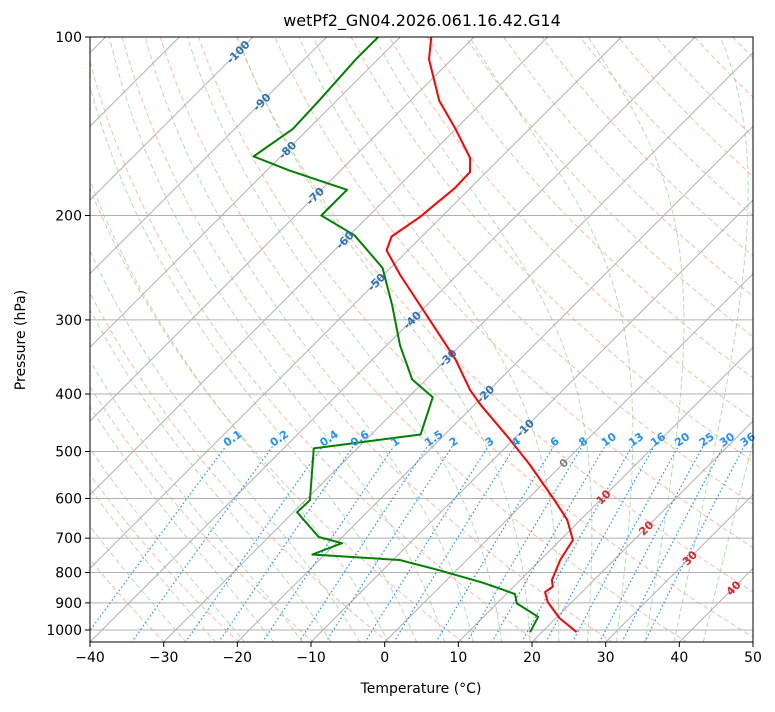 The width and height of the screenshot is (775, 712). What do you see at coordinates (658, 440) in the screenshot?
I see `mixing-ratio-label: 16` at bounding box center [658, 440].